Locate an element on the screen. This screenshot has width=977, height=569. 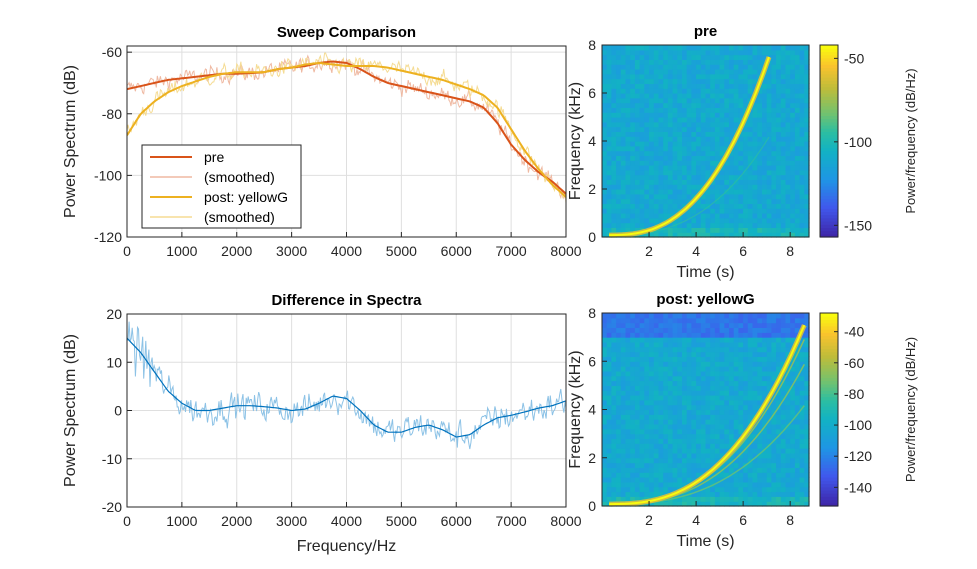
sweep-line is located at coordinates (689, 146).